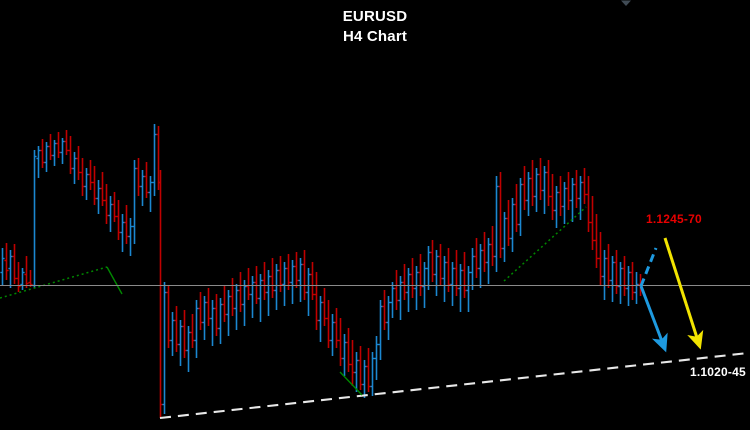 The height and width of the screenshot is (430, 750). What do you see at coordinates (375, 428) in the screenshot?
I see `chart-bottom-border` at bounding box center [375, 428].